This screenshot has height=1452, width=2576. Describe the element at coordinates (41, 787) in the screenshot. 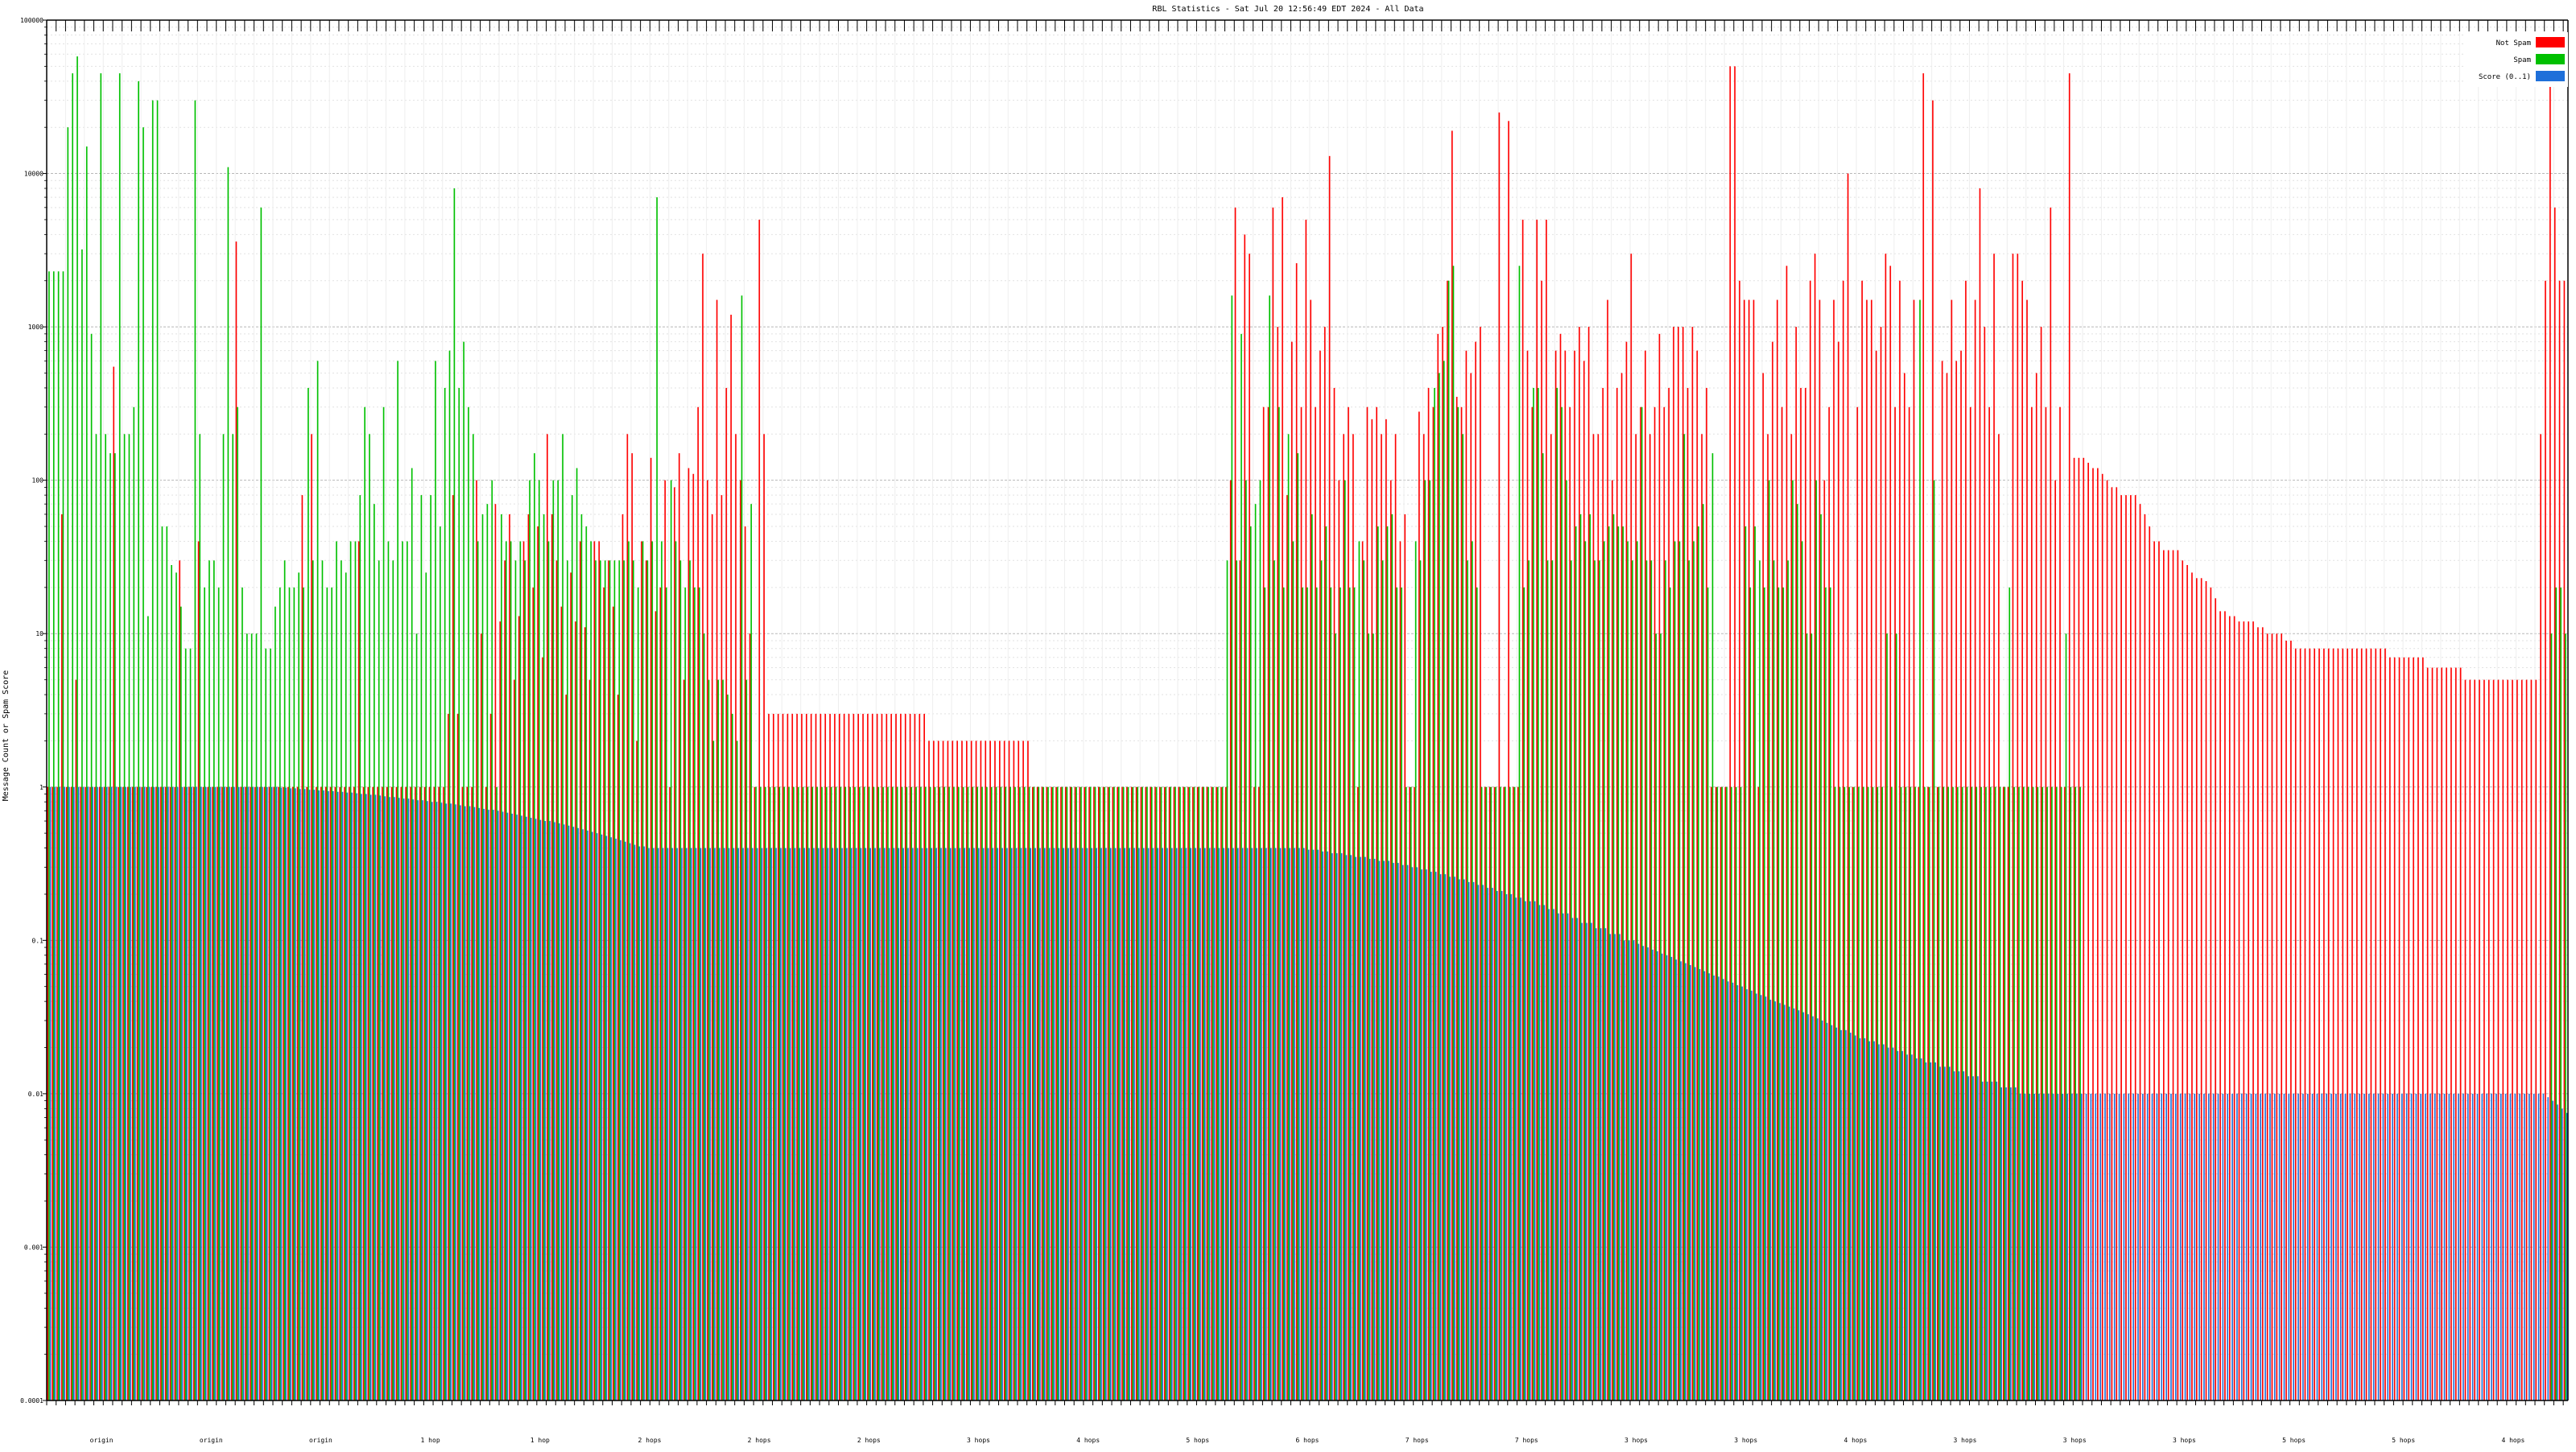

I see `y-tick-label: 1` at that location.